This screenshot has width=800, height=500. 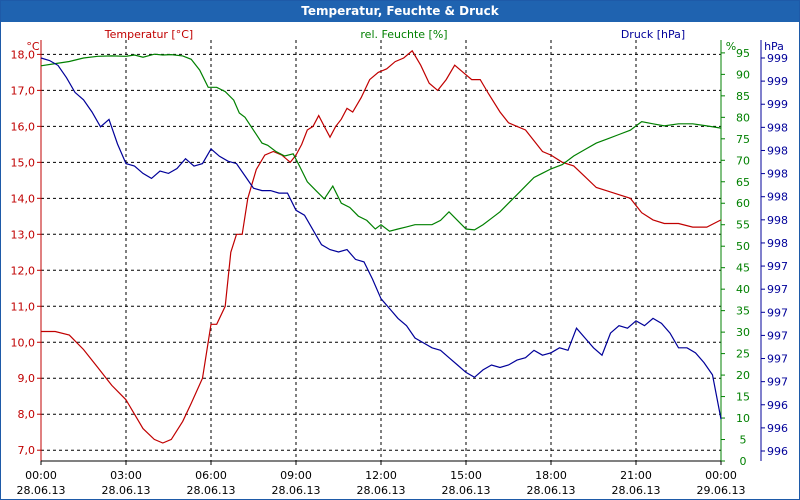 I want to click on temperature-tick-label: 13,0, so click(x=23, y=234).